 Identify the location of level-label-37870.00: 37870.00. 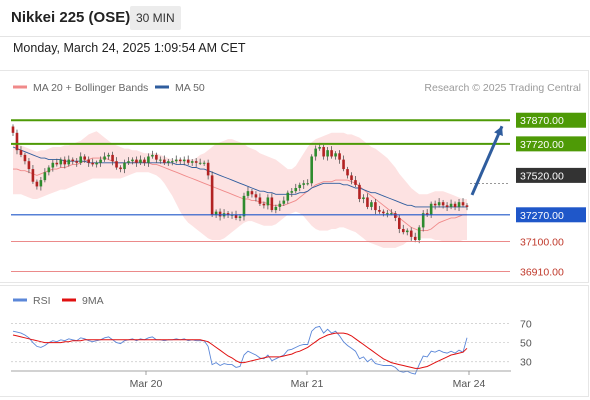
(542, 121).